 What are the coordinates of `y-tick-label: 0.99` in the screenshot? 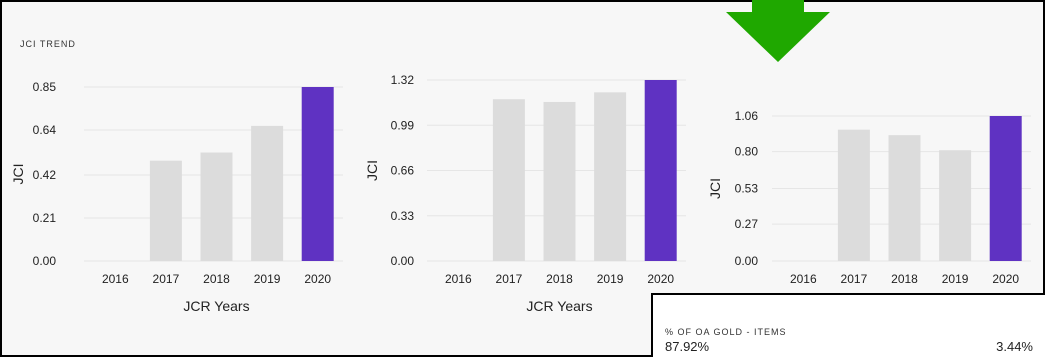 It's located at (403, 125).